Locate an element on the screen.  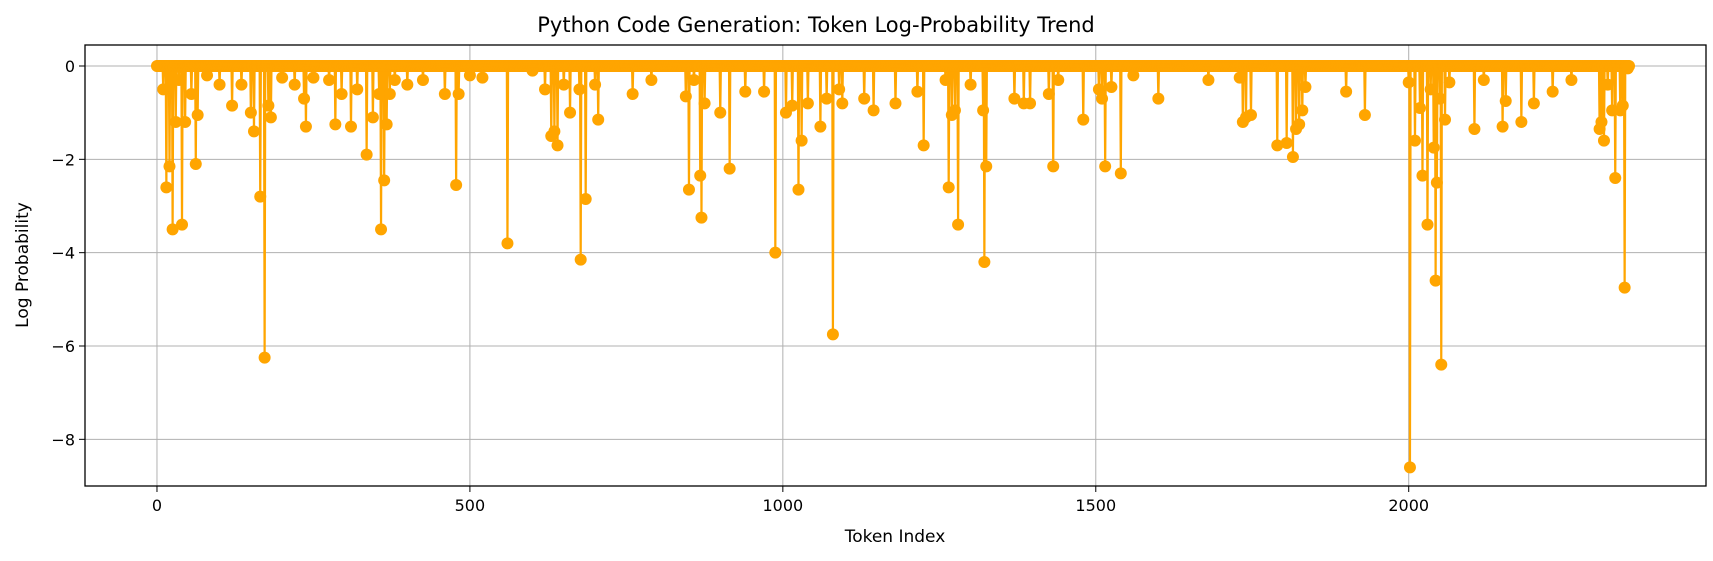
x-tick-label: 2000 is located at coordinates (1408, 505).